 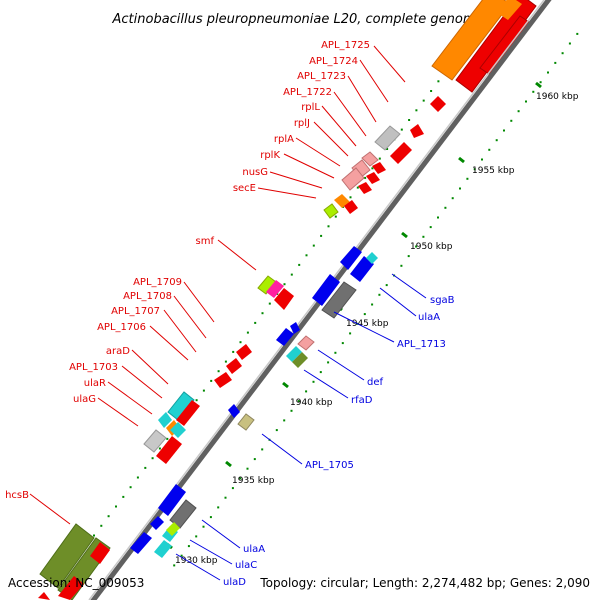 I want to click on gene-label: secE, so click(x=244, y=188).